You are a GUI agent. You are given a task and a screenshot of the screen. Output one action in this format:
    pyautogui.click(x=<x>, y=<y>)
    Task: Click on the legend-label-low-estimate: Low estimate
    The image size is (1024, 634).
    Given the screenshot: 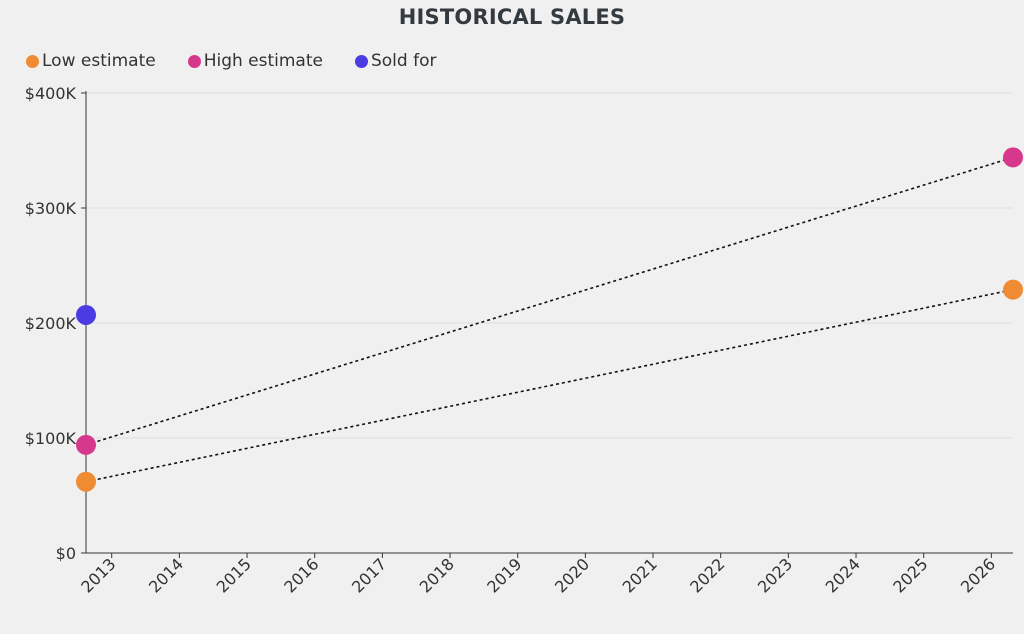 What is the action you would take?
    pyautogui.click(x=99, y=61)
    